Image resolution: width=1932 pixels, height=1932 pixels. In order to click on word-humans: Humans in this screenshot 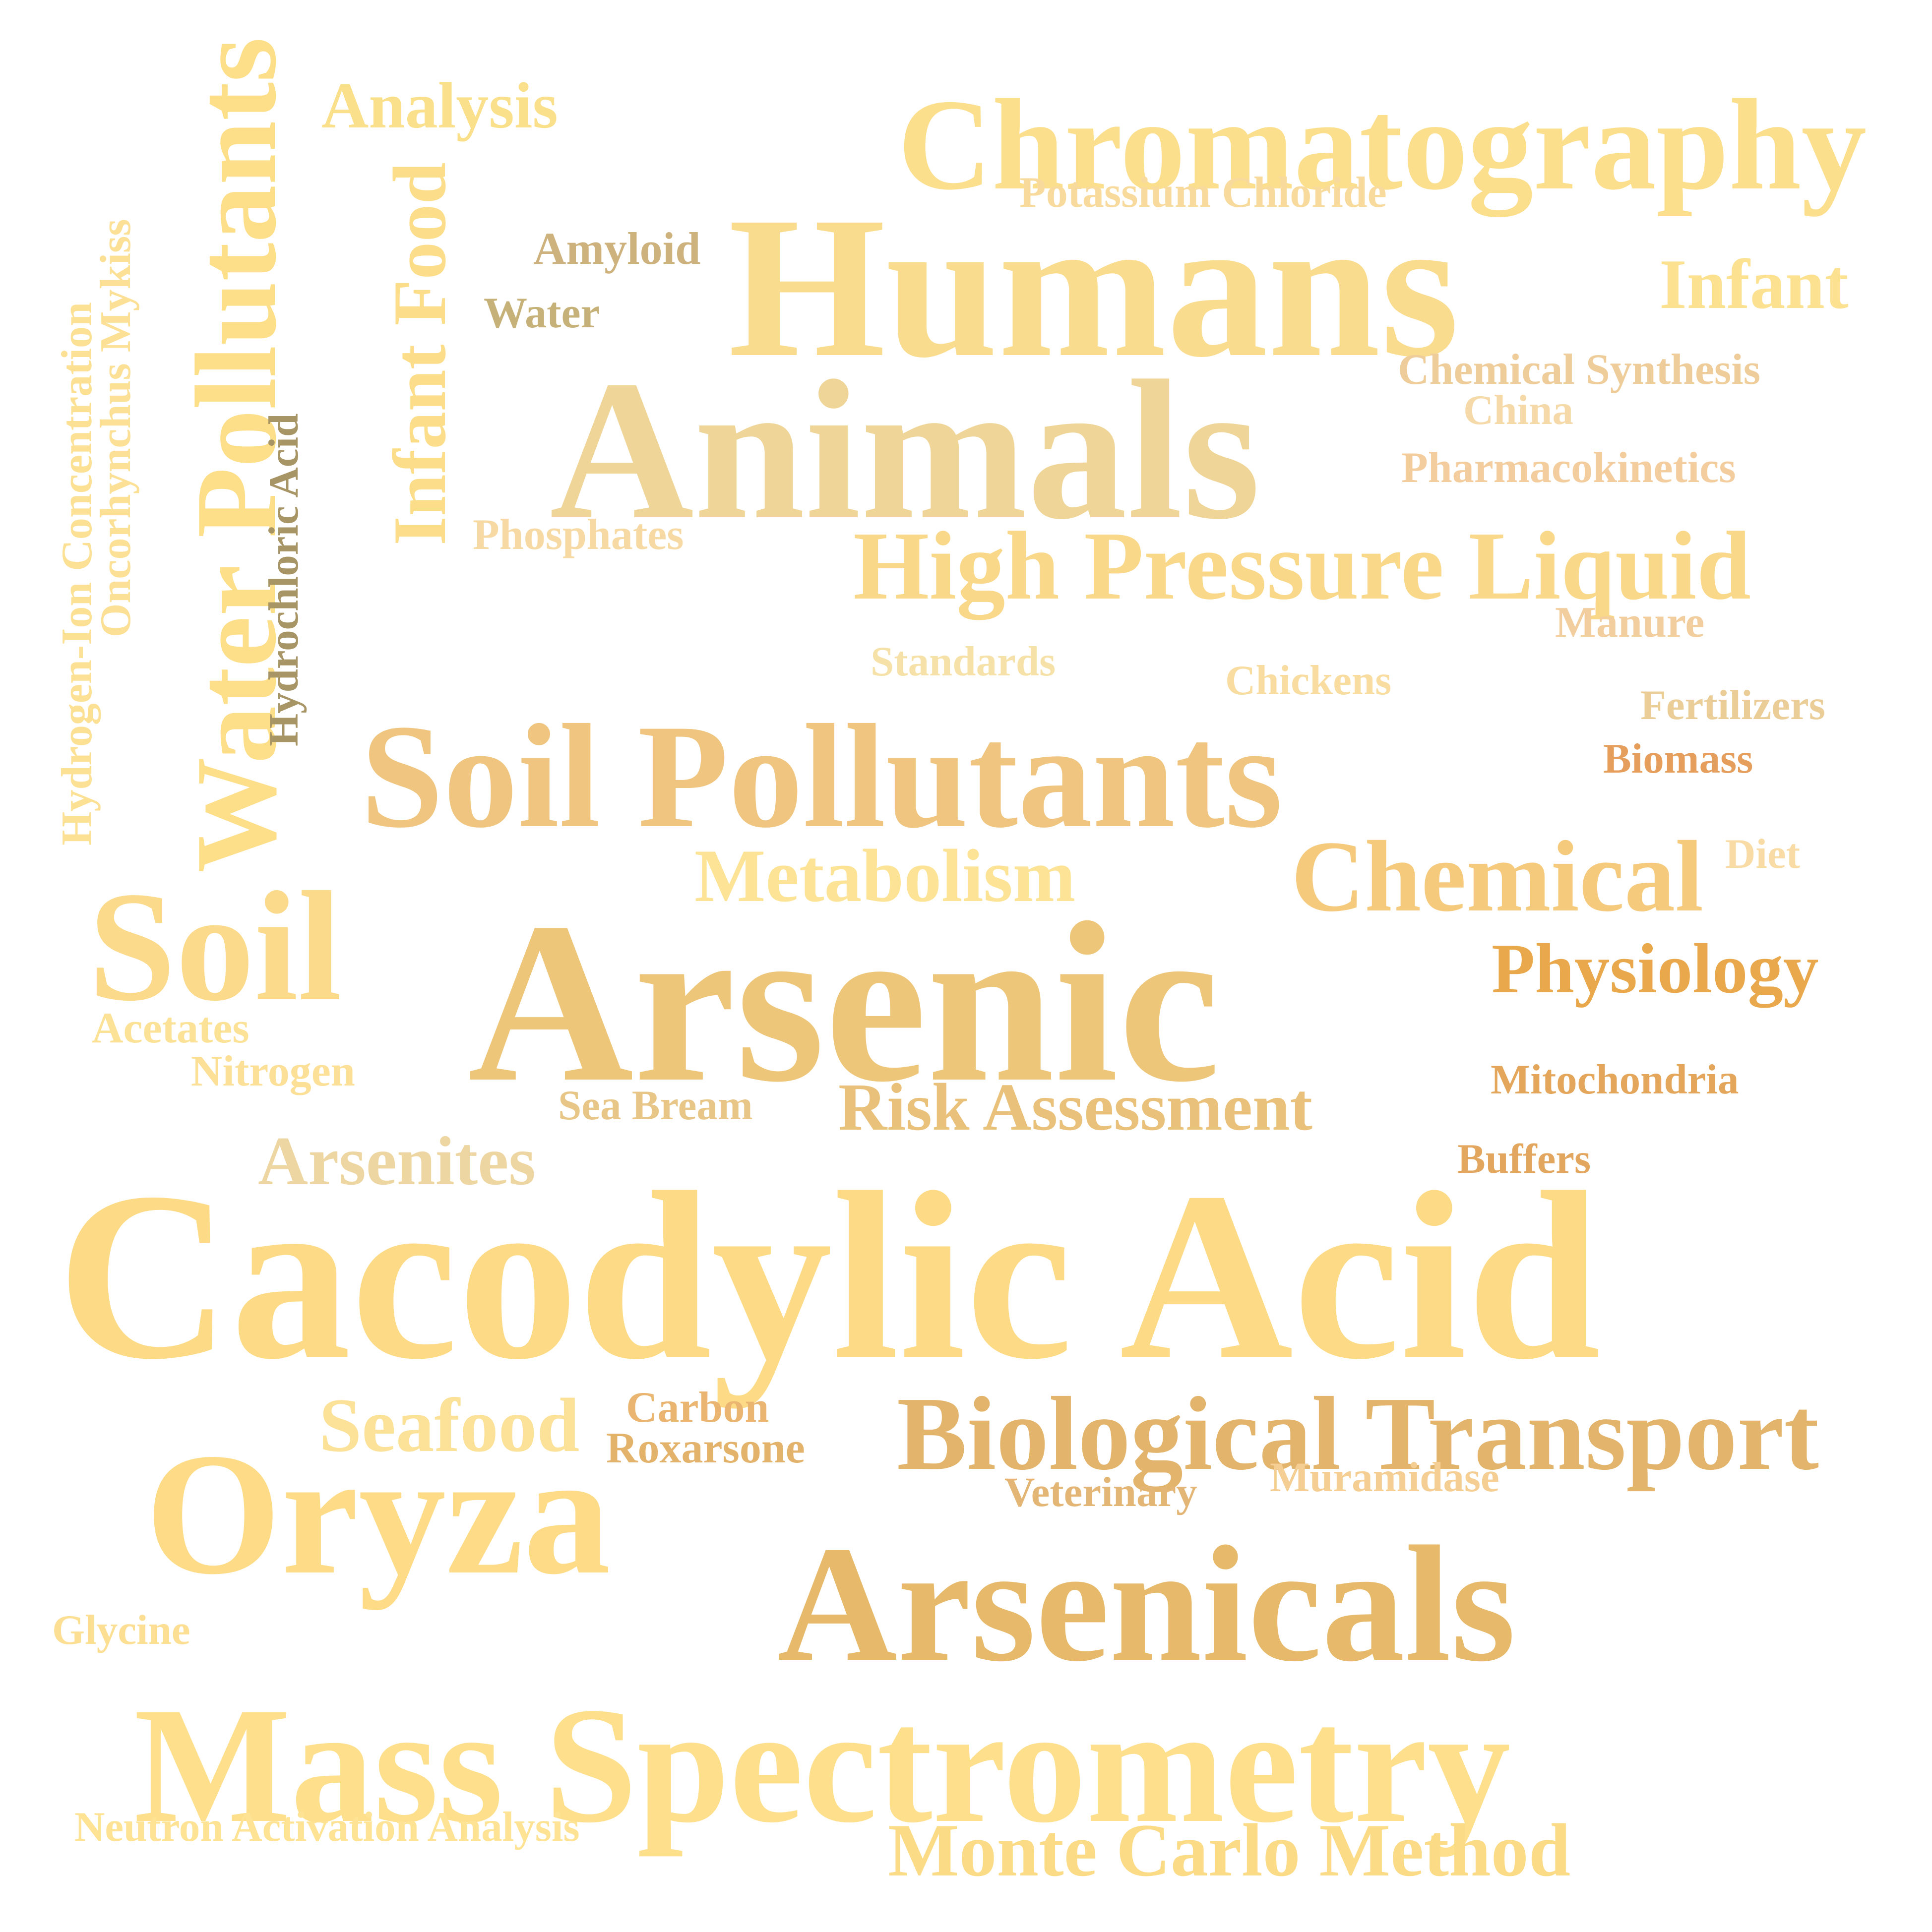, I will do `click(1093, 287)`.